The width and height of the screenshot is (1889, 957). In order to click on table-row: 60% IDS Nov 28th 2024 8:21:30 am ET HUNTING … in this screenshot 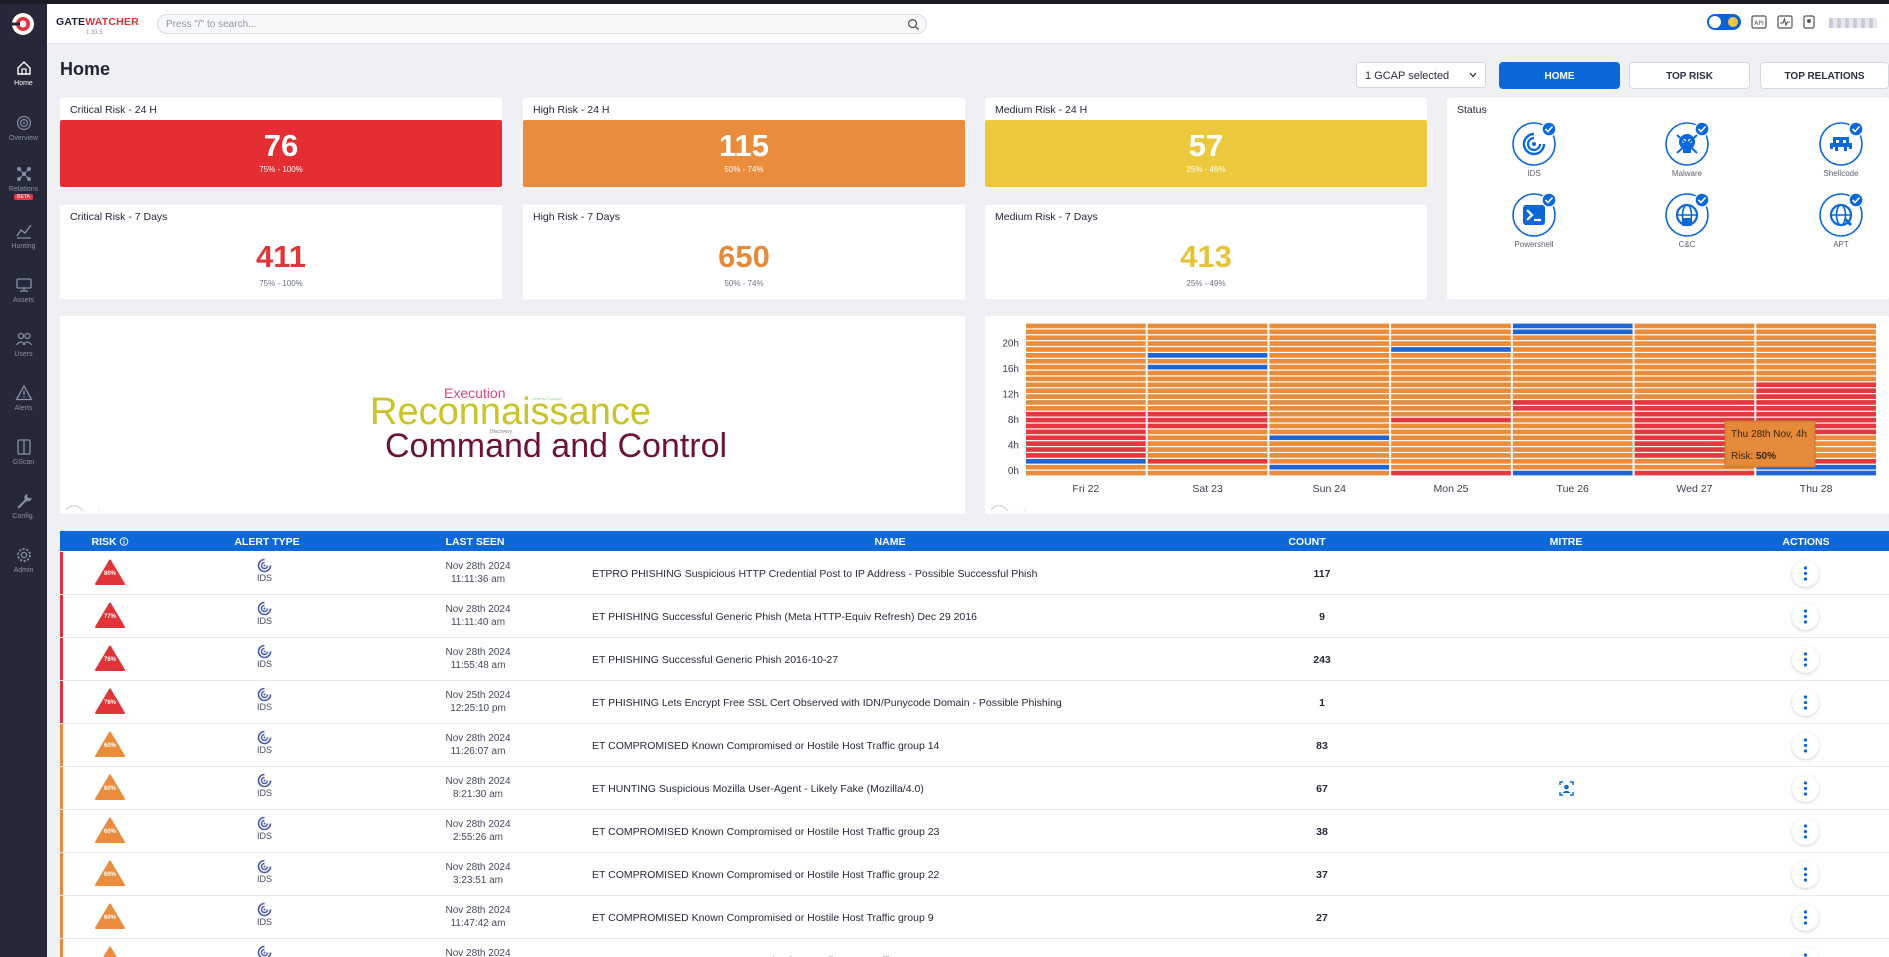, I will do `click(974, 788)`.